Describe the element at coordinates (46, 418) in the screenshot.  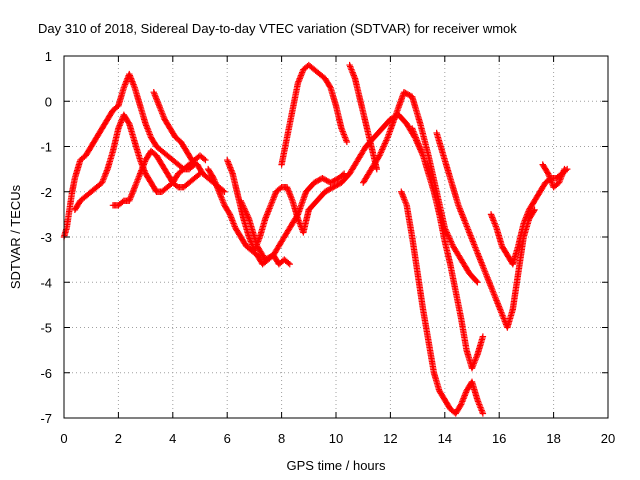
I see `y-tick-label: -7` at that location.